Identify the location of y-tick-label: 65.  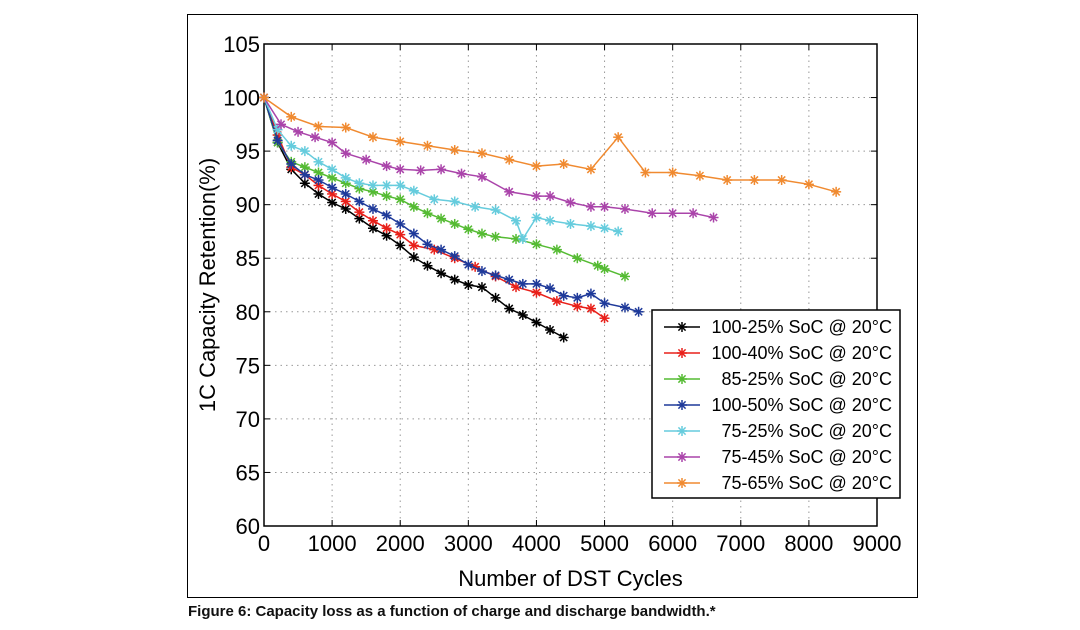
(248, 472).